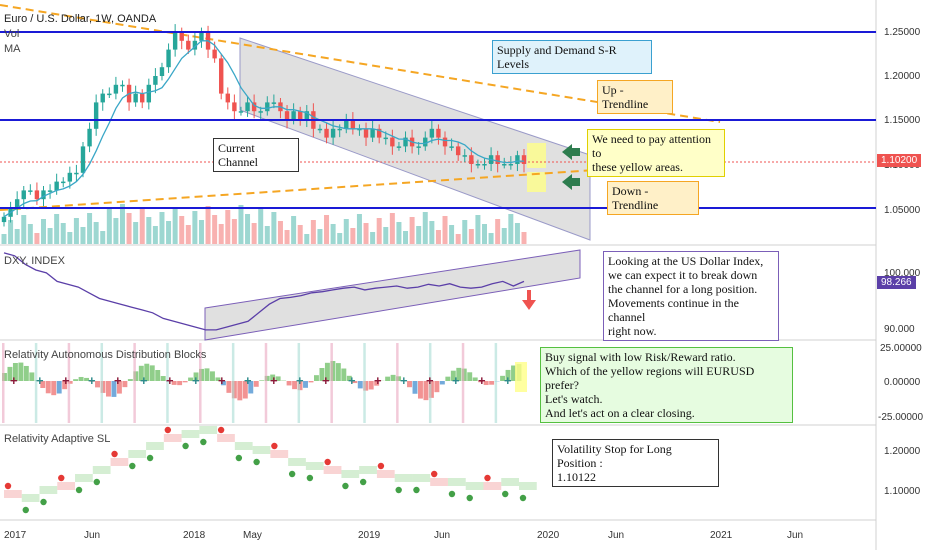 This screenshot has height=550, width=932. What do you see at coordinates (529, 295) in the screenshot?
I see `red-down-arrow-stem` at bounding box center [529, 295].